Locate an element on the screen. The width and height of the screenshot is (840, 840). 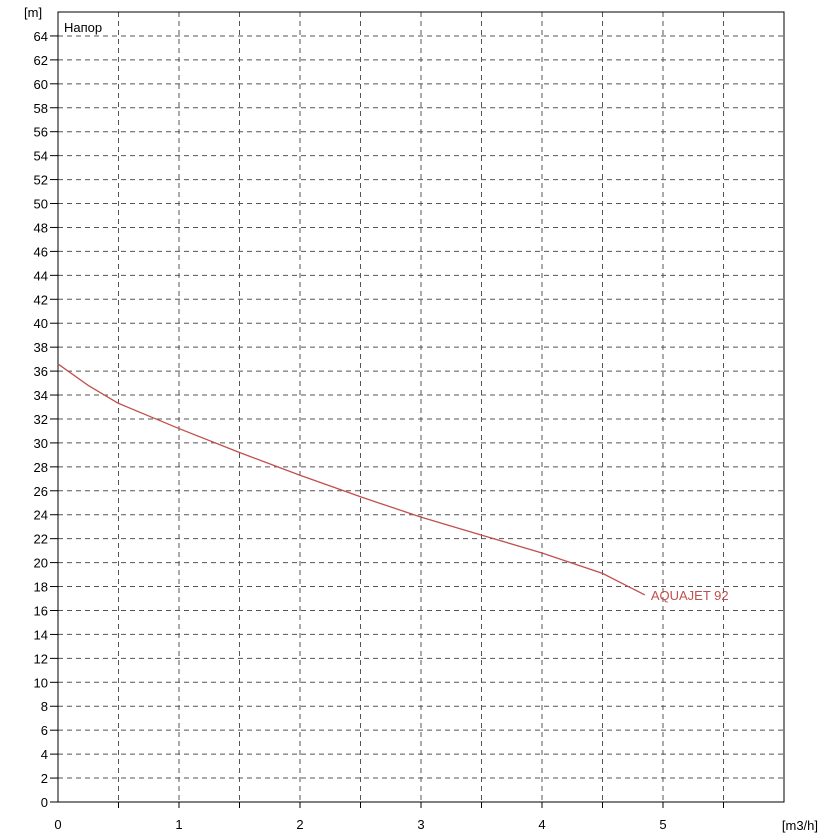
x-tick-label: 3 is located at coordinates (420, 824).